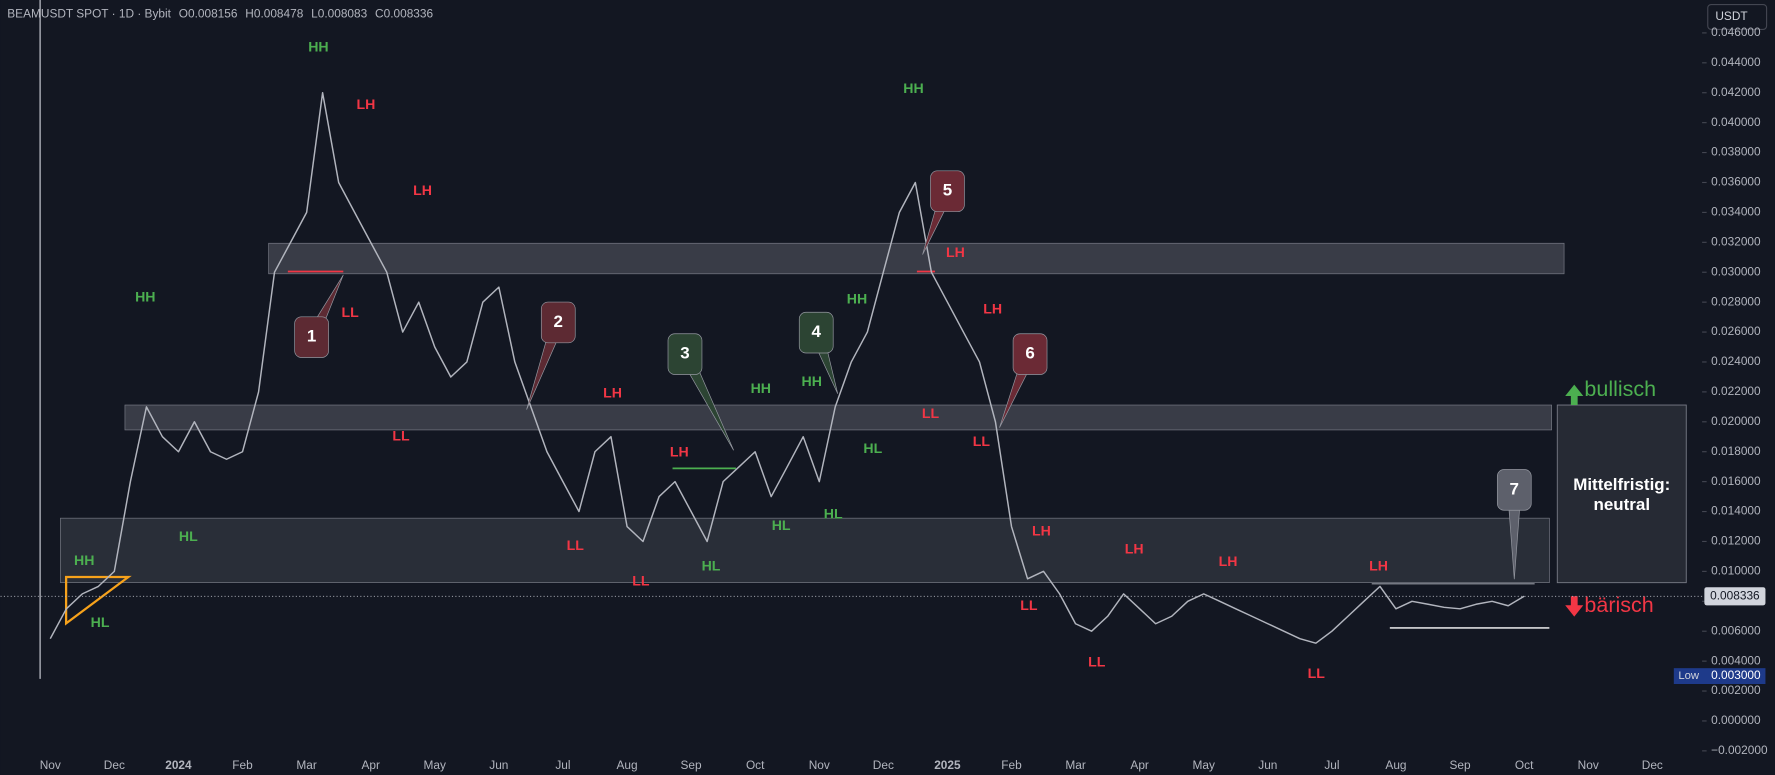 The image size is (1775, 775). I want to click on callout-number: 6, so click(1029, 353).